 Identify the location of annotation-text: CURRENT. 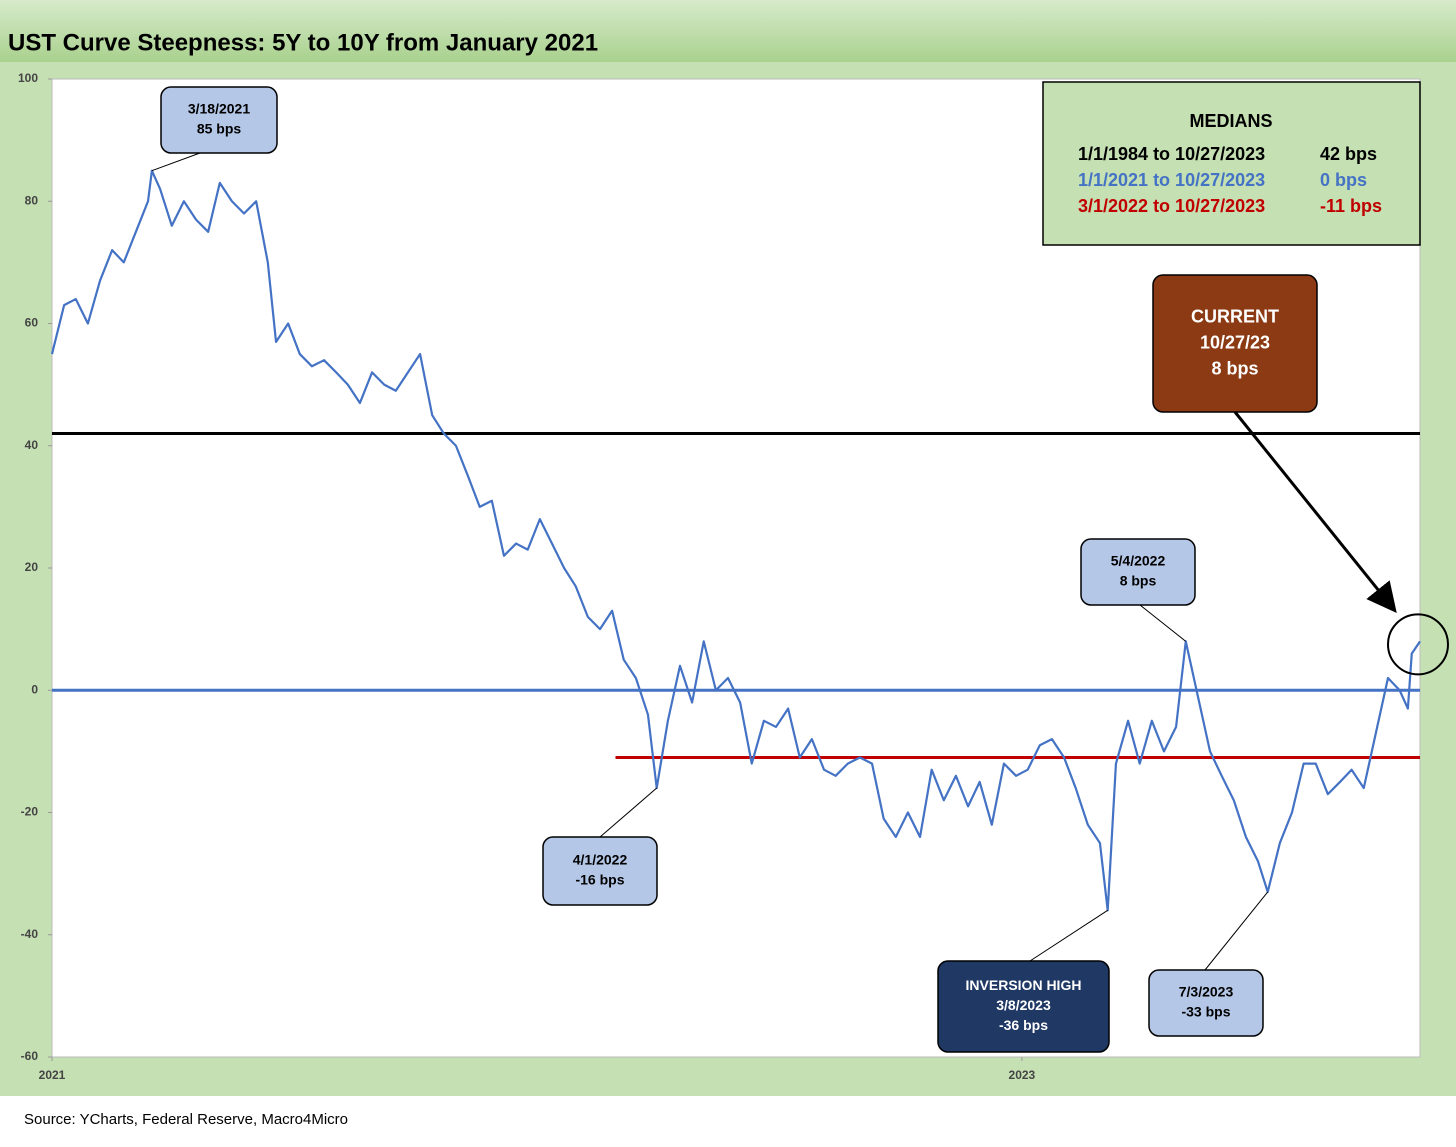
(1235, 316).